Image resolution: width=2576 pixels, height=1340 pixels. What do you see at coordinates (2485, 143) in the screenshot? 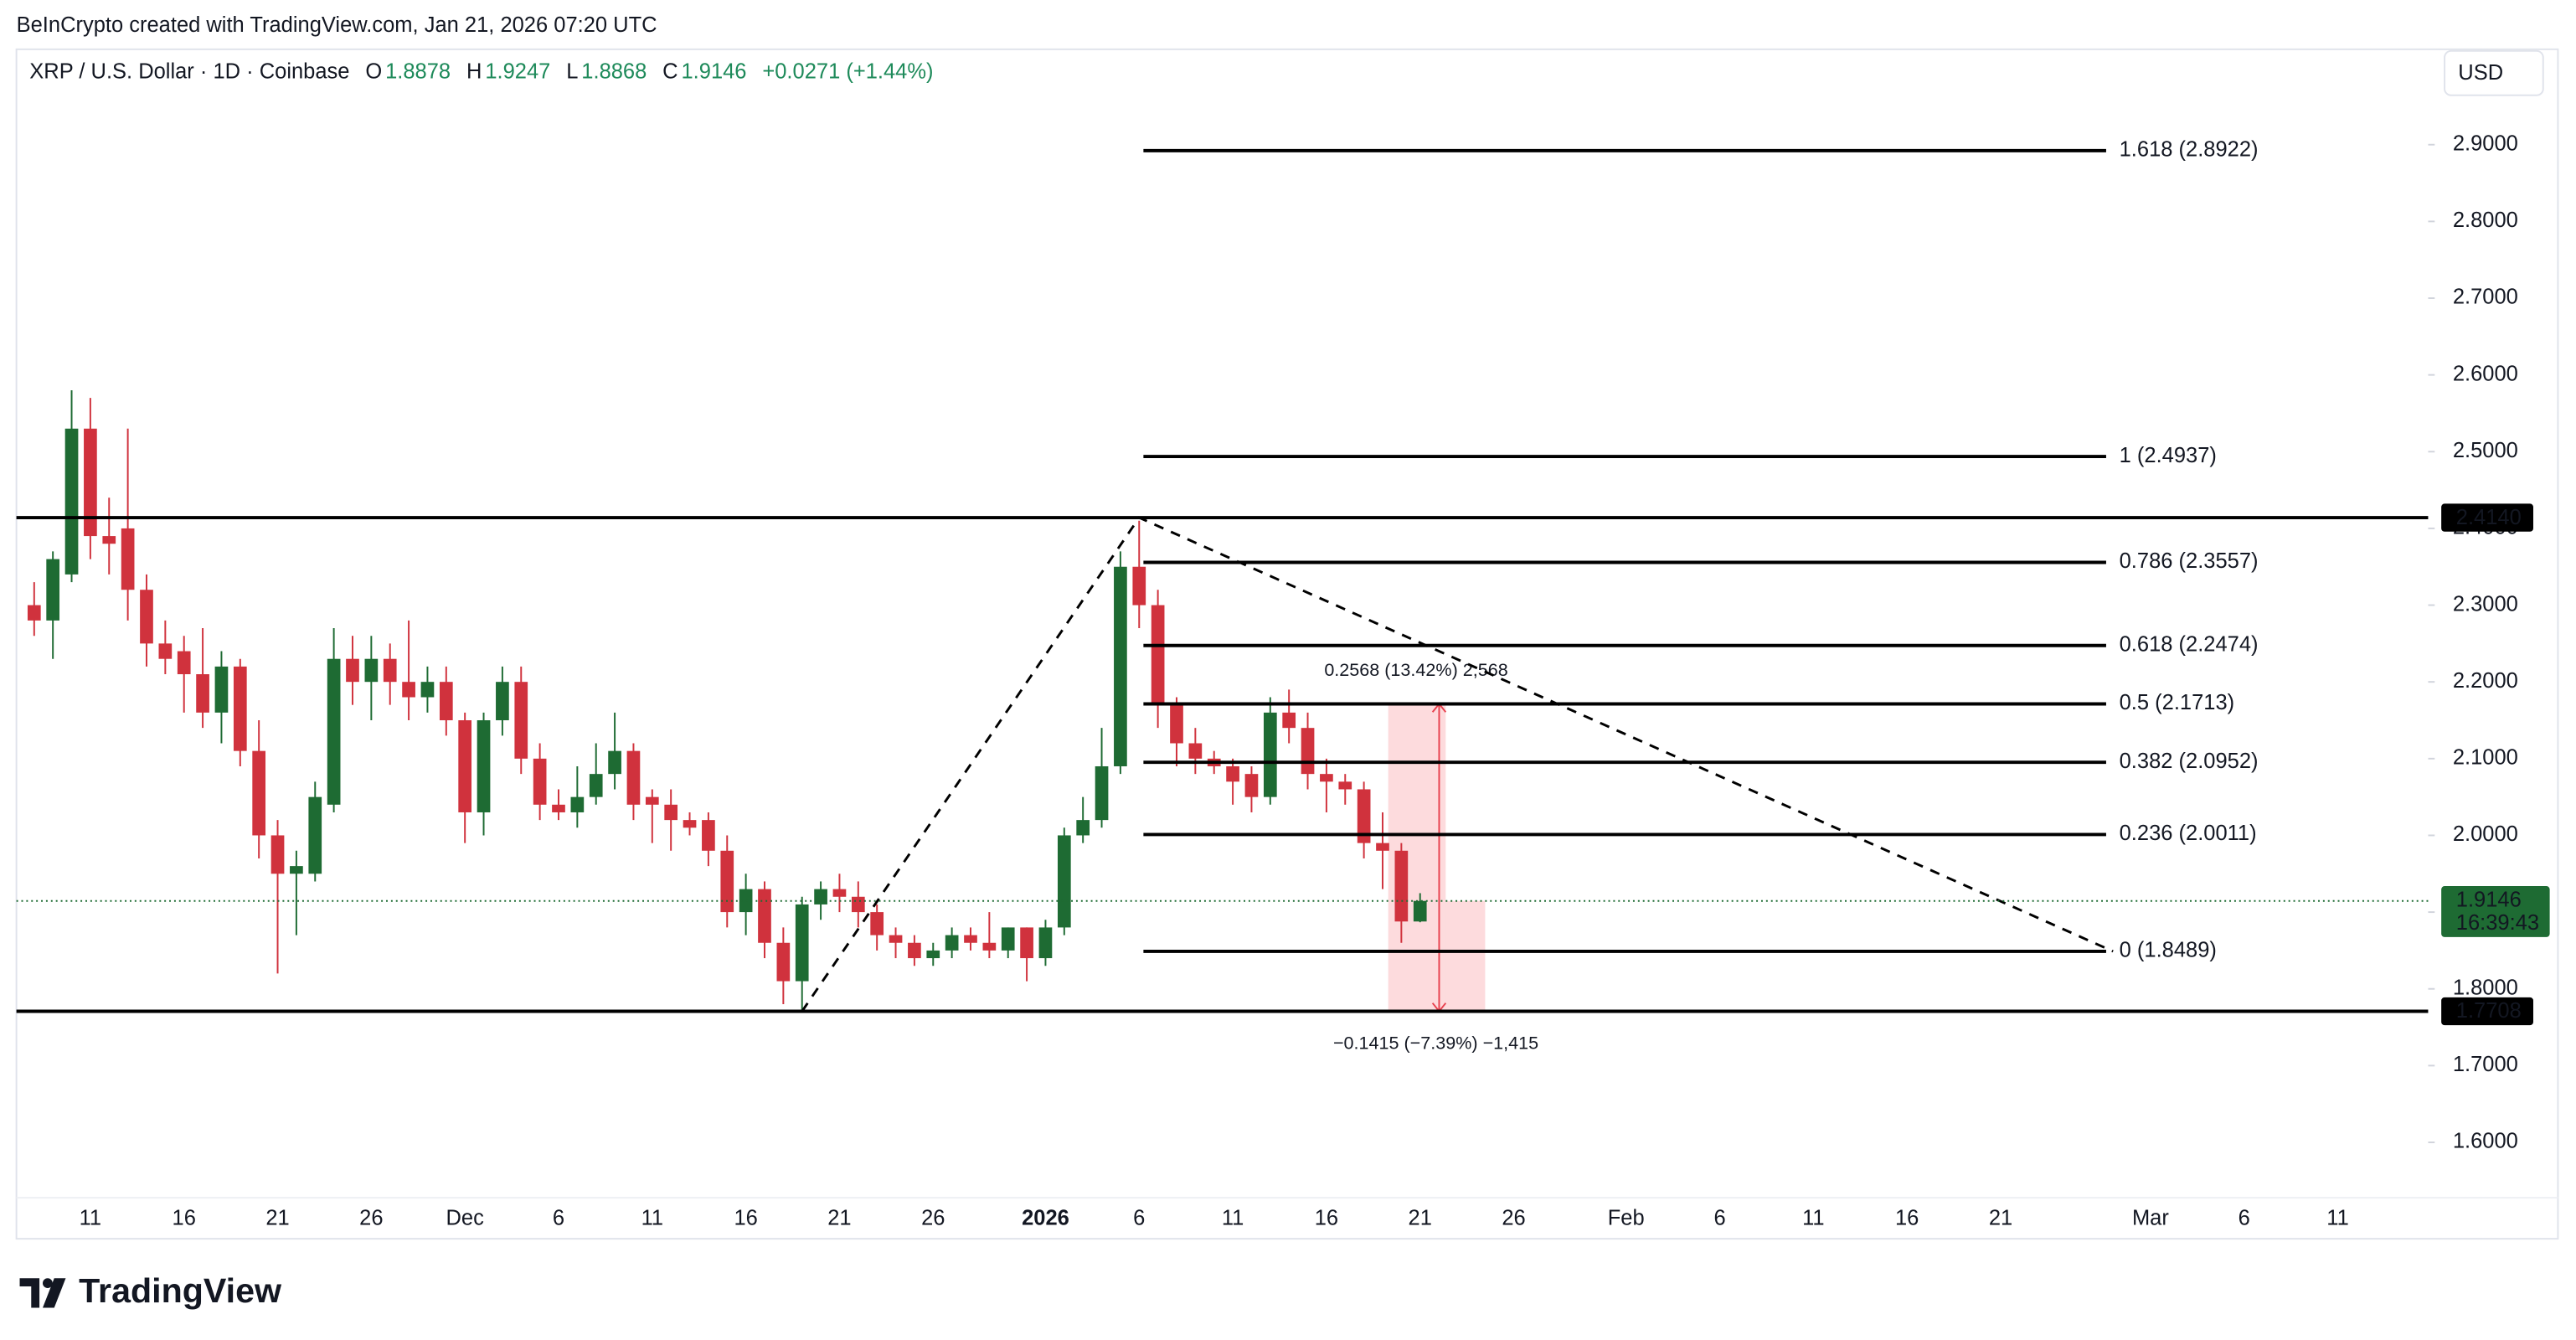
I see `y-tick-label: 2.9000` at bounding box center [2485, 143].